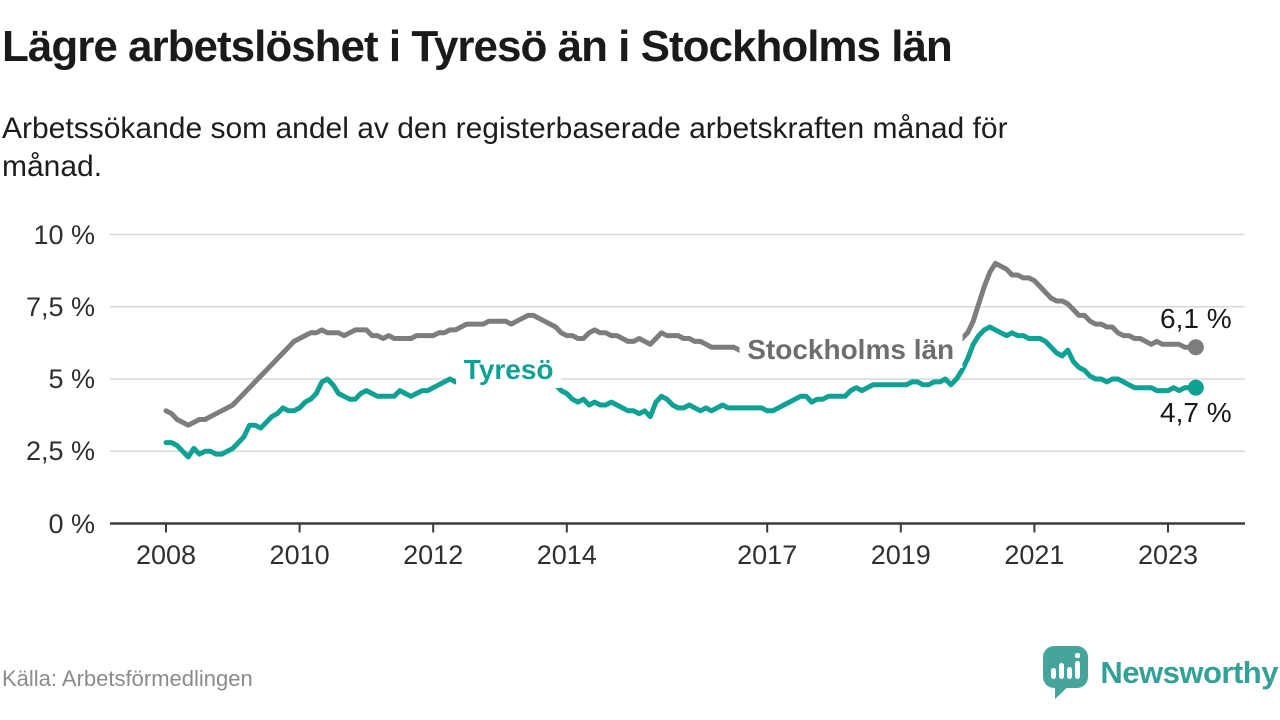 Image resolution: width=1280 pixels, height=720 pixels. I want to click on y-axis-tick-label: 0 %, so click(71, 523).